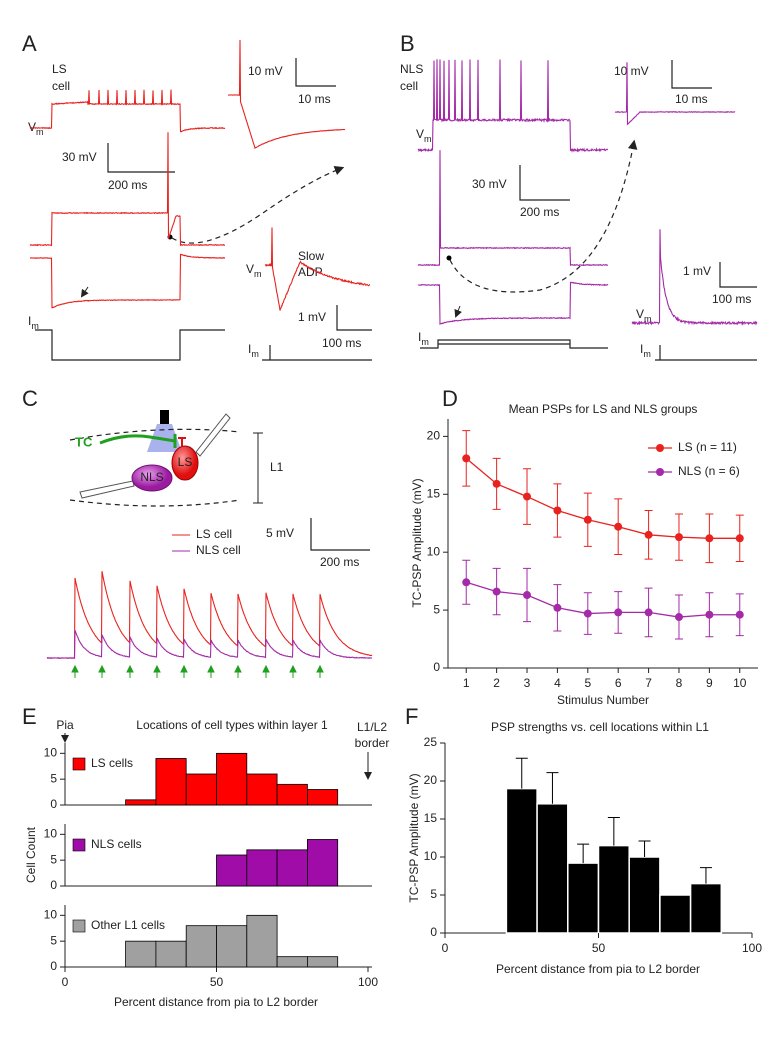 The height and width of the screenshot is (1049, 781). I want to click on current-step, so click(317, 353).